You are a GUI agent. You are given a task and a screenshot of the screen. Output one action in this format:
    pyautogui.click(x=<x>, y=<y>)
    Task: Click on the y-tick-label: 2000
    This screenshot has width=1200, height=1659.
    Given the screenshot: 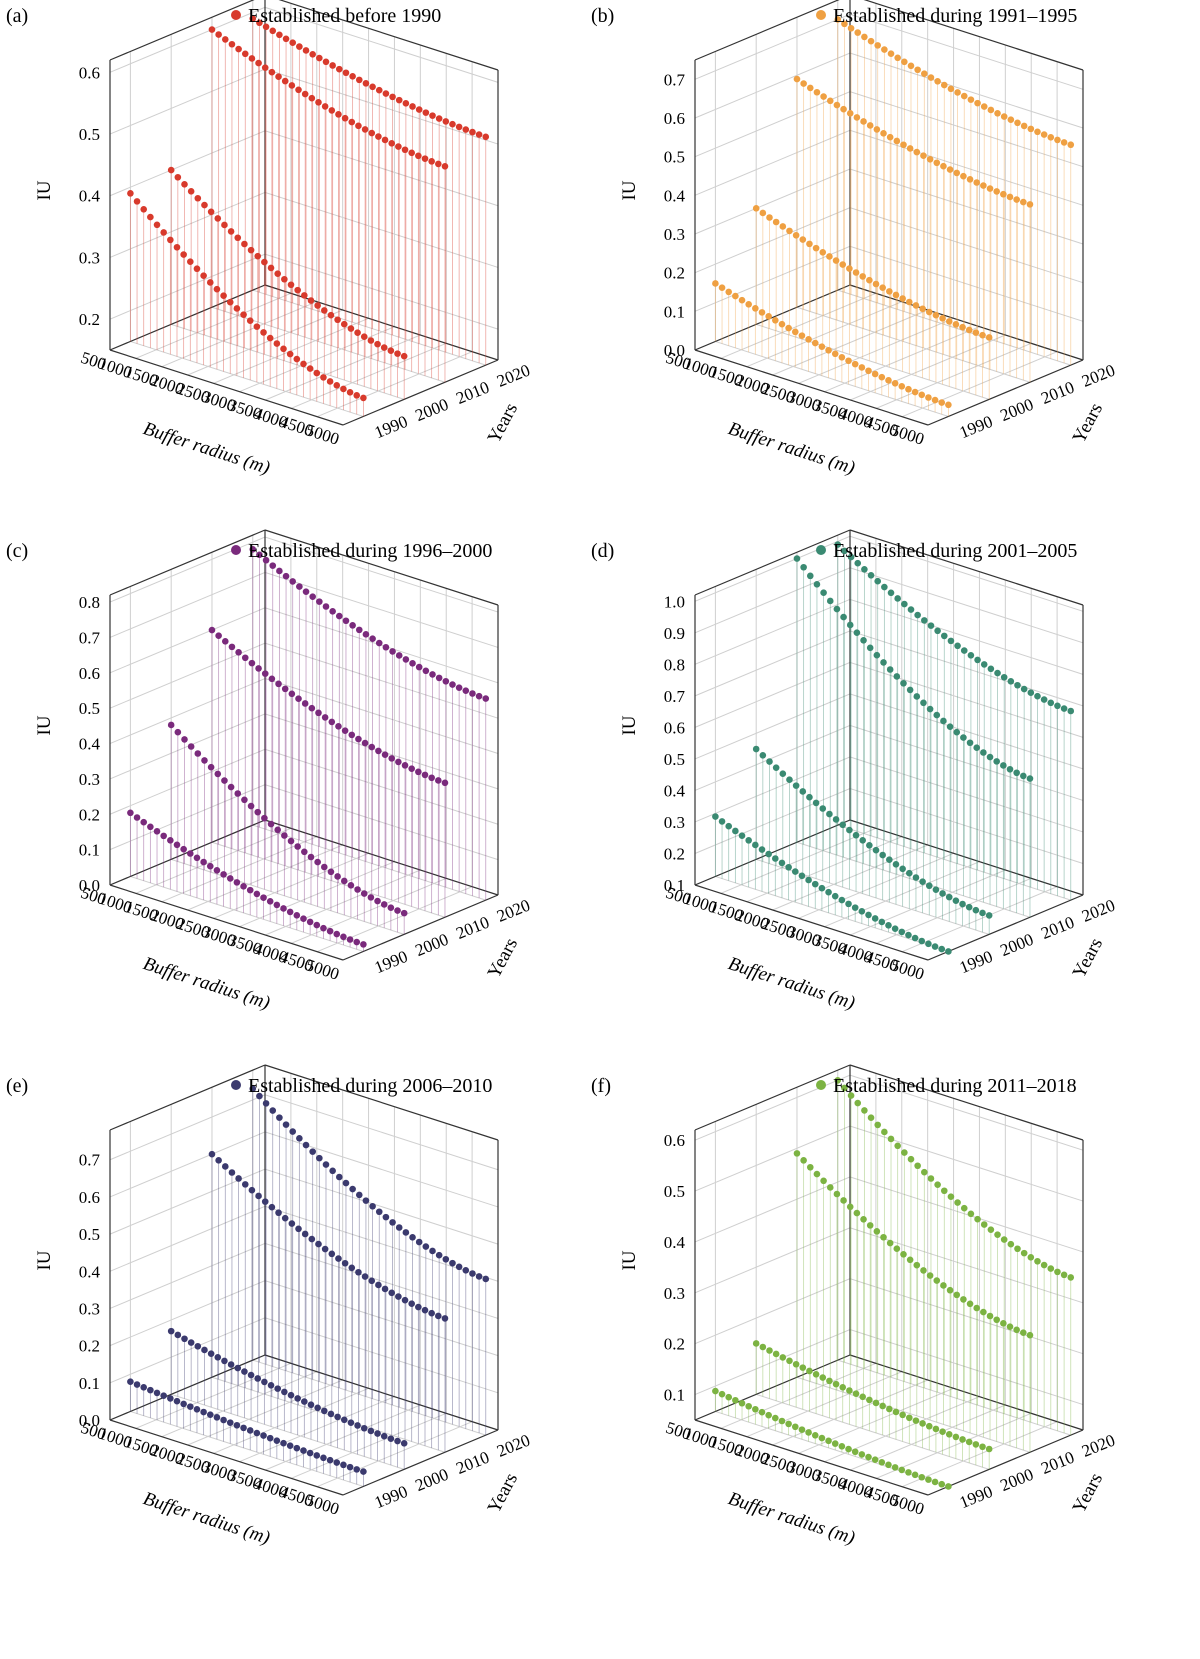 What is the action you would take?
    pyautogui.click(x=1017, y=410)
    